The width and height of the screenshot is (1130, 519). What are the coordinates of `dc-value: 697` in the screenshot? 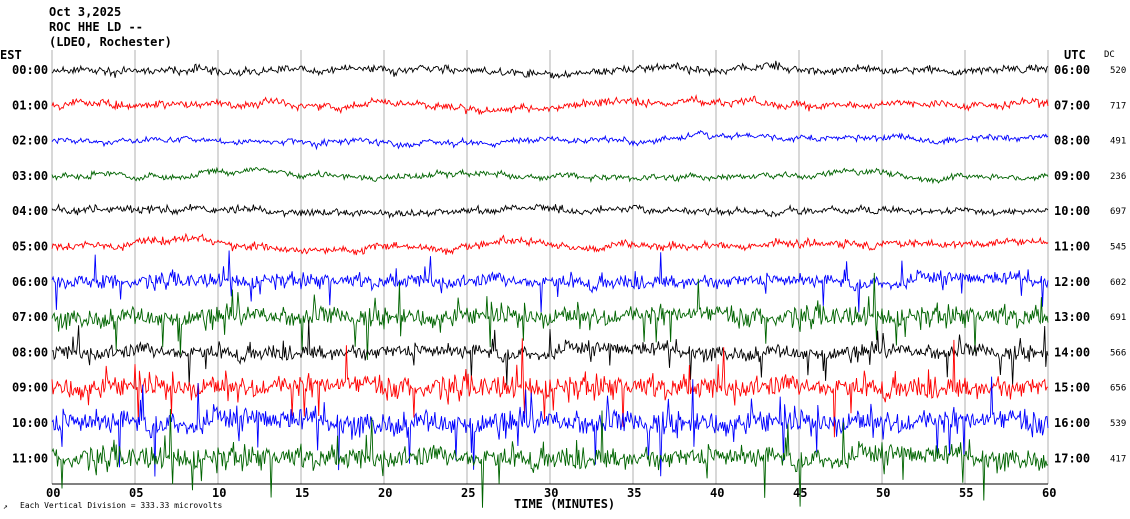 It's located at (1118, 212).